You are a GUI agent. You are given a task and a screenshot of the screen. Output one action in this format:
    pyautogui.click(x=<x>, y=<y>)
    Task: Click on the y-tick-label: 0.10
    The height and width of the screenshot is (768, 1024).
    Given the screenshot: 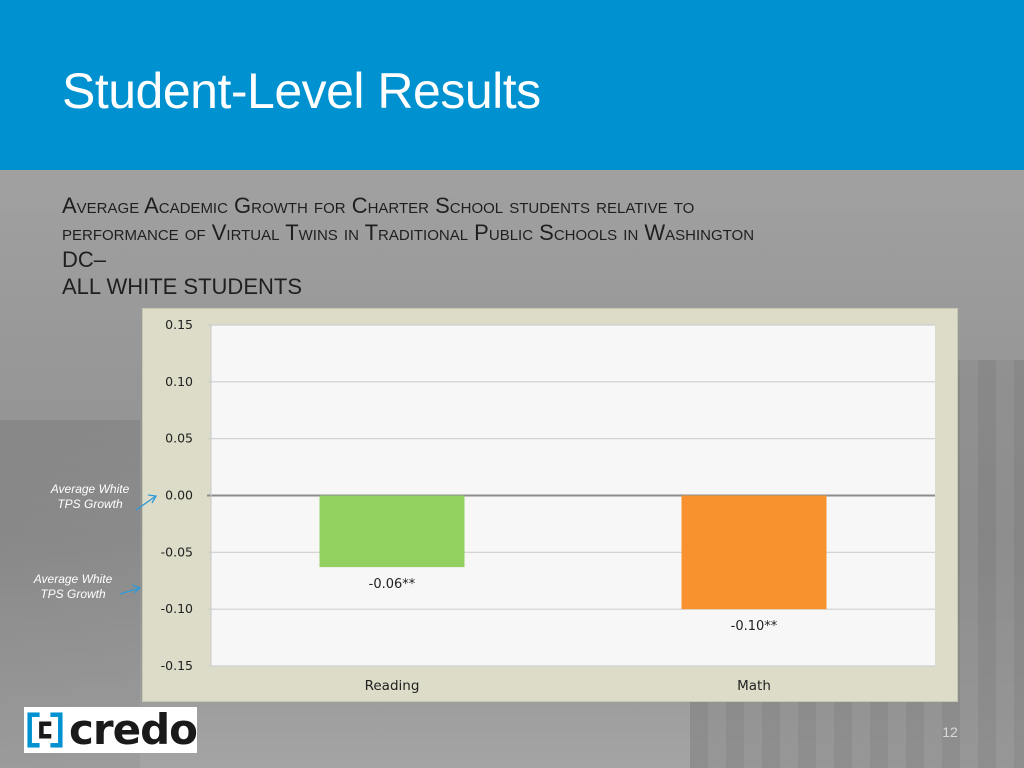 What is the action you would take?
    pyautogui.click(x=179, y=381)
    